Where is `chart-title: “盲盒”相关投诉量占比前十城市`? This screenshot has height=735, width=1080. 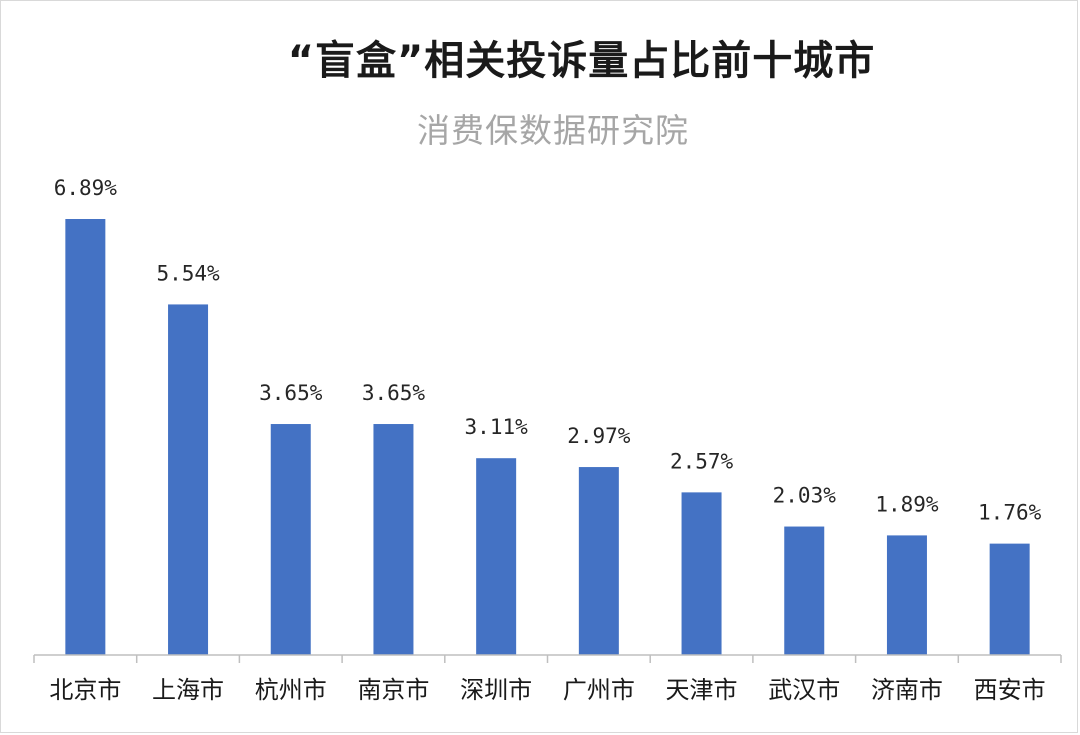
chart-title: “盲盒”相关投诉量占比前十城市 is located at coordinates (581, 61).